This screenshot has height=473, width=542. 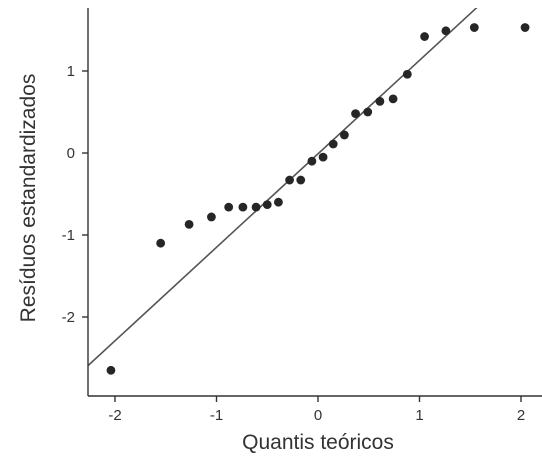 I want to click on x-tick-label: 0, so click(x=318, y=415).